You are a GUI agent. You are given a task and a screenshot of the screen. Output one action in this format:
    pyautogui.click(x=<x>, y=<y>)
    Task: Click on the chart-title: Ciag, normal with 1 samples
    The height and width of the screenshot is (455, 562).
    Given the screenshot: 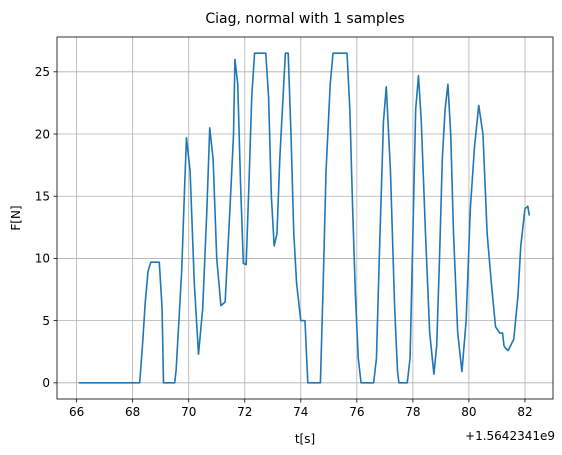 What is the action you would take?
    pyautogui.click(x=304, y=19)
    